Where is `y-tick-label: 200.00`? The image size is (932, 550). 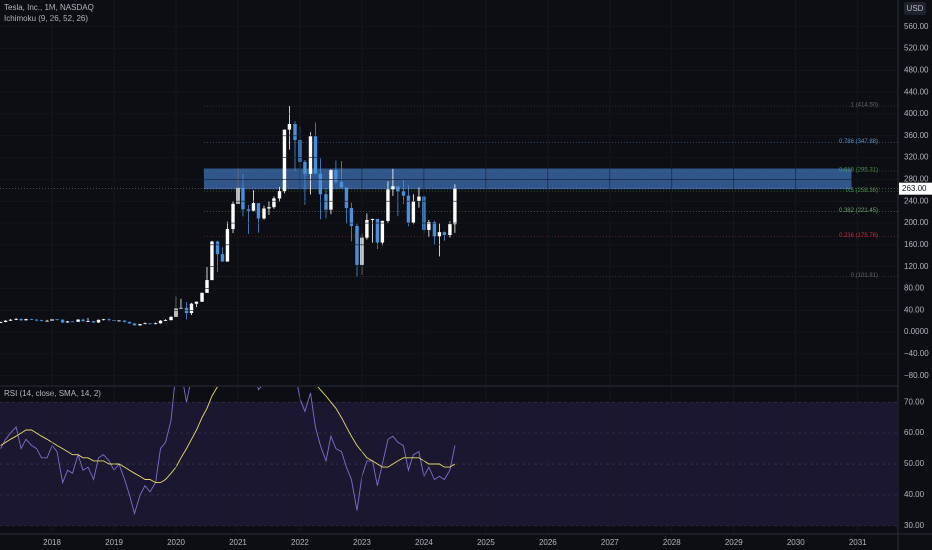
y-tick-label: 200.00 is located at coordinates (916, 222).